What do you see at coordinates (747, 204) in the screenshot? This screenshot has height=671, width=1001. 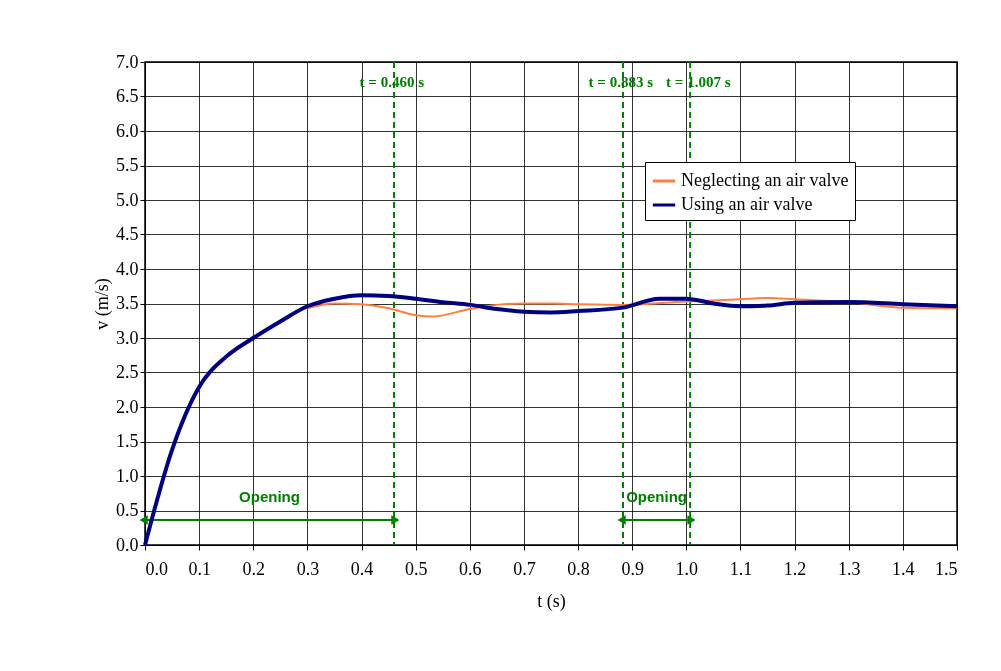 I see `legend-label: Using an air valve` at bounding box center [747, 204].